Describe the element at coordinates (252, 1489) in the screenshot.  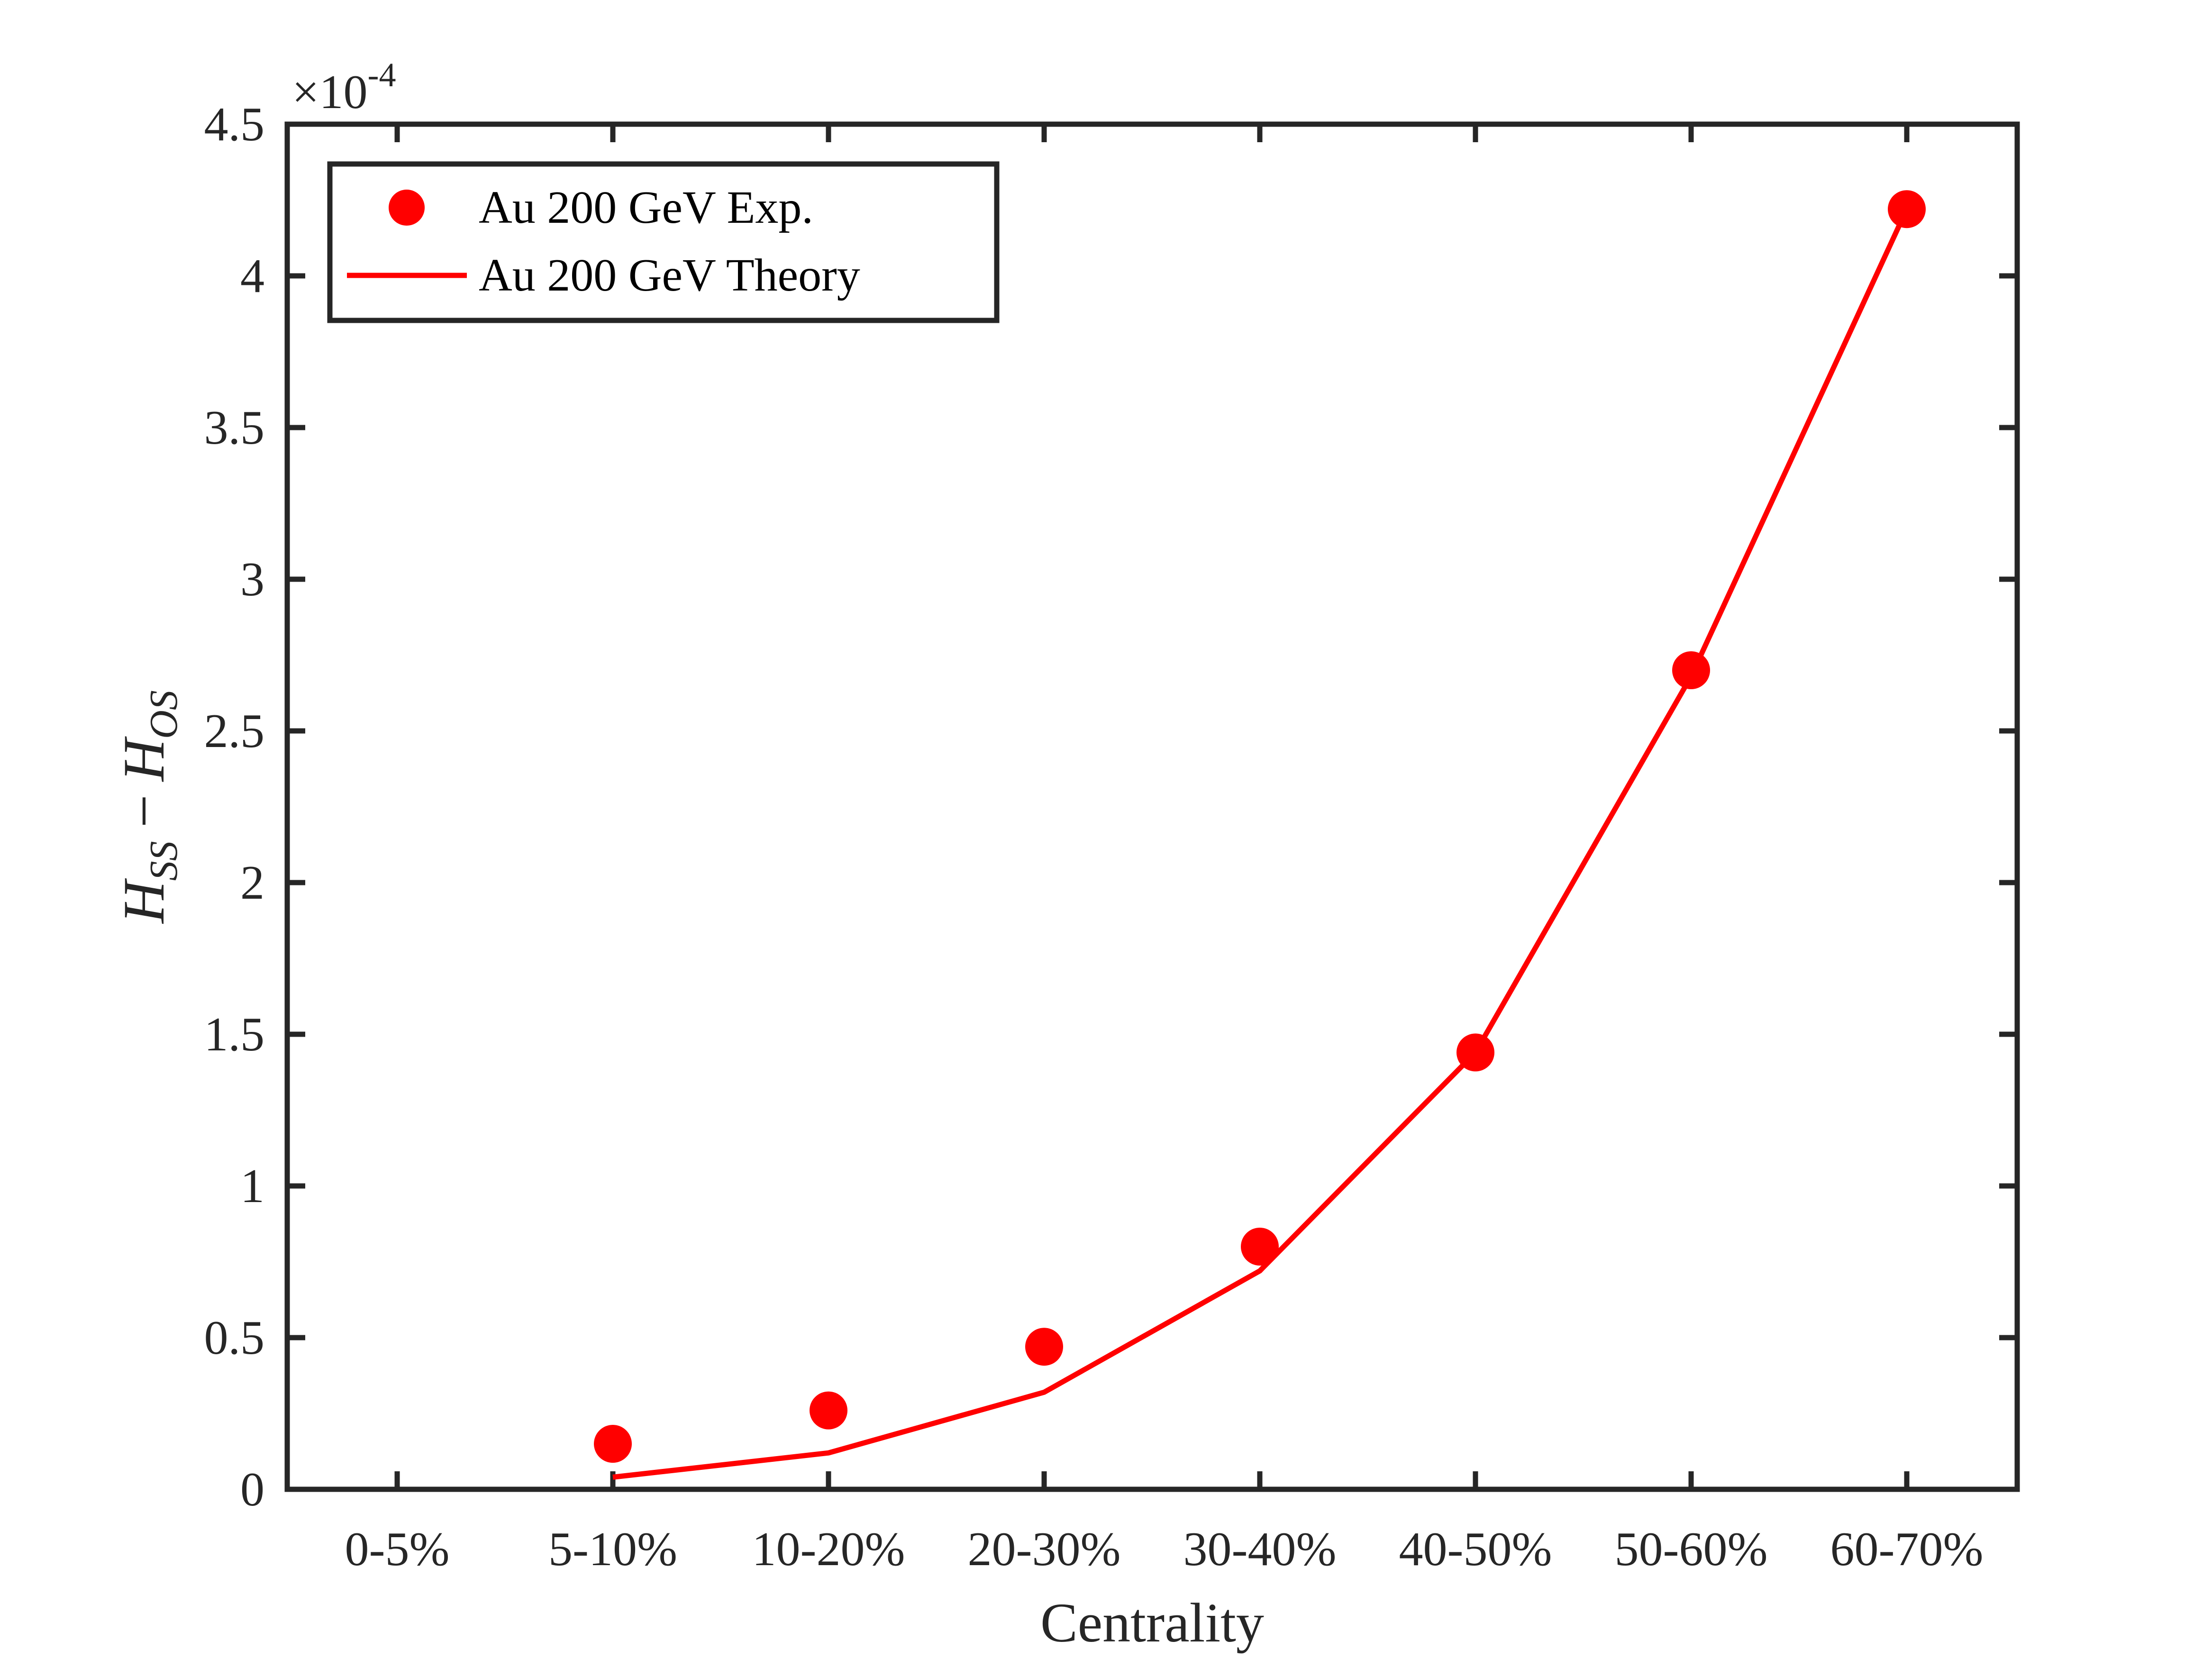
I see `y-tick-label: 0` at that location.